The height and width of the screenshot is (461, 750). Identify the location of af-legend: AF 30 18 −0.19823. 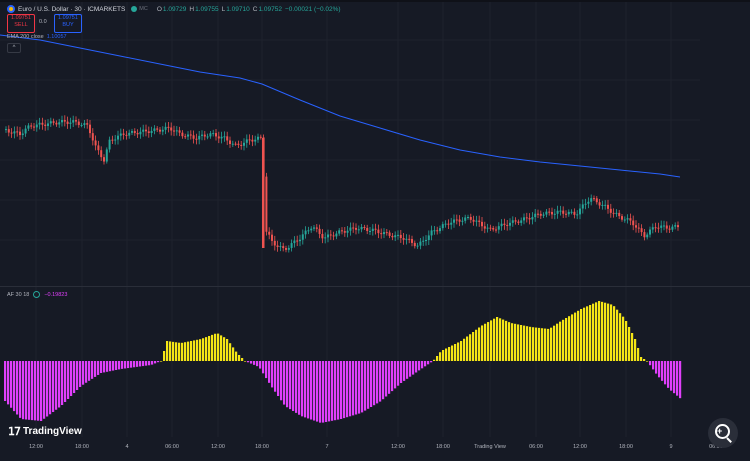
(37, 294).